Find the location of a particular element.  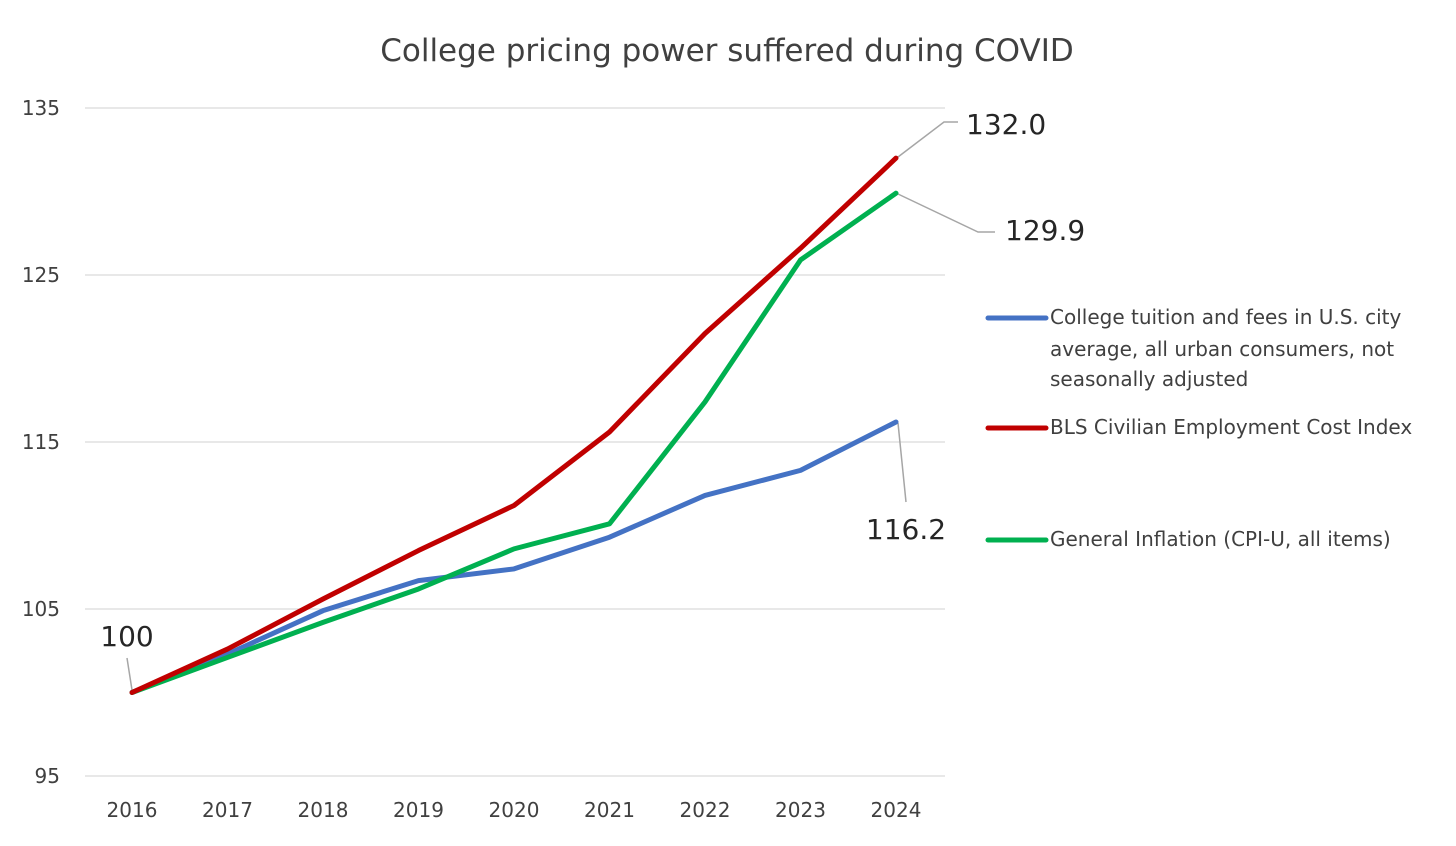

data-label: 129.9 is located at coordinates (1045, 230).